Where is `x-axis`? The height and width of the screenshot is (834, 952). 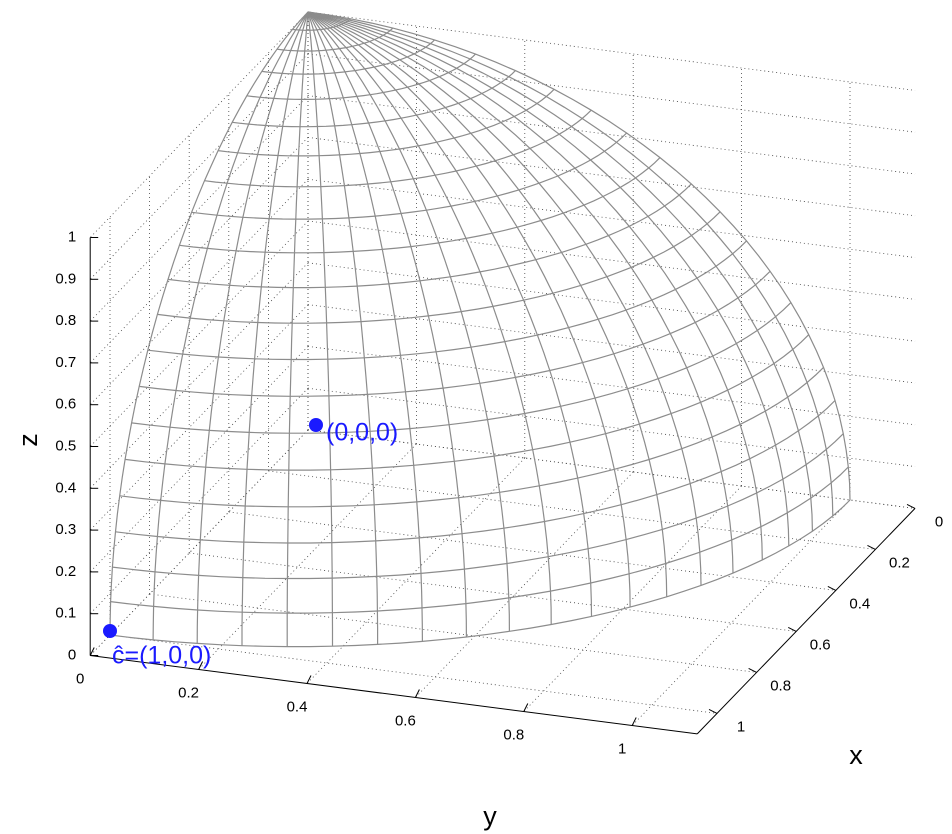 x-axis is located at coordinates (806, 621).